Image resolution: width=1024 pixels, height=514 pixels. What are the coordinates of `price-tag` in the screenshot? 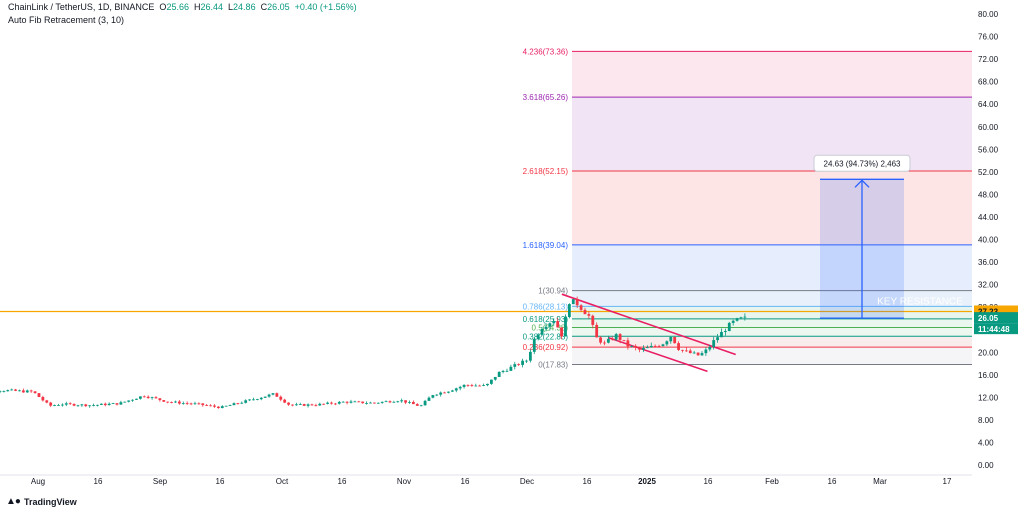 It's located at (996, 318).